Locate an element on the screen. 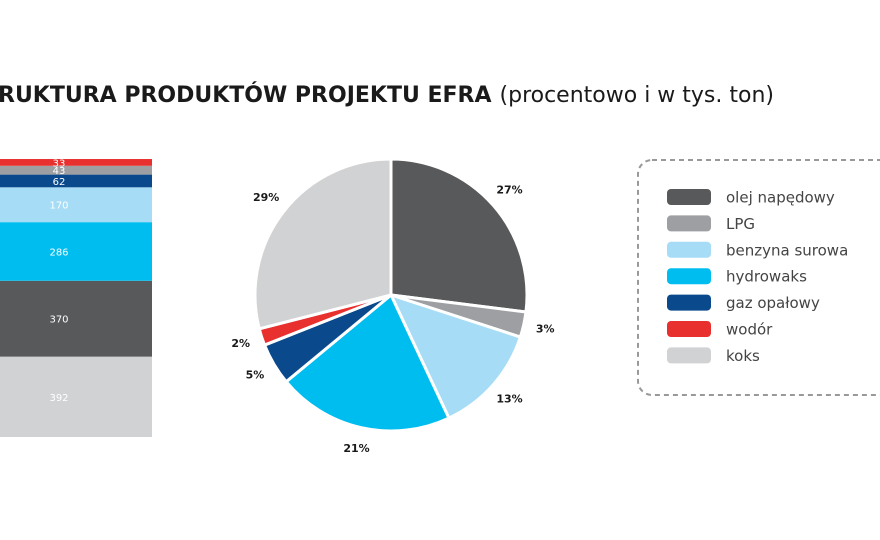 The width and height of the screenshot is (880, 540). bar-label: 170 is located at coordinates (58, 206).